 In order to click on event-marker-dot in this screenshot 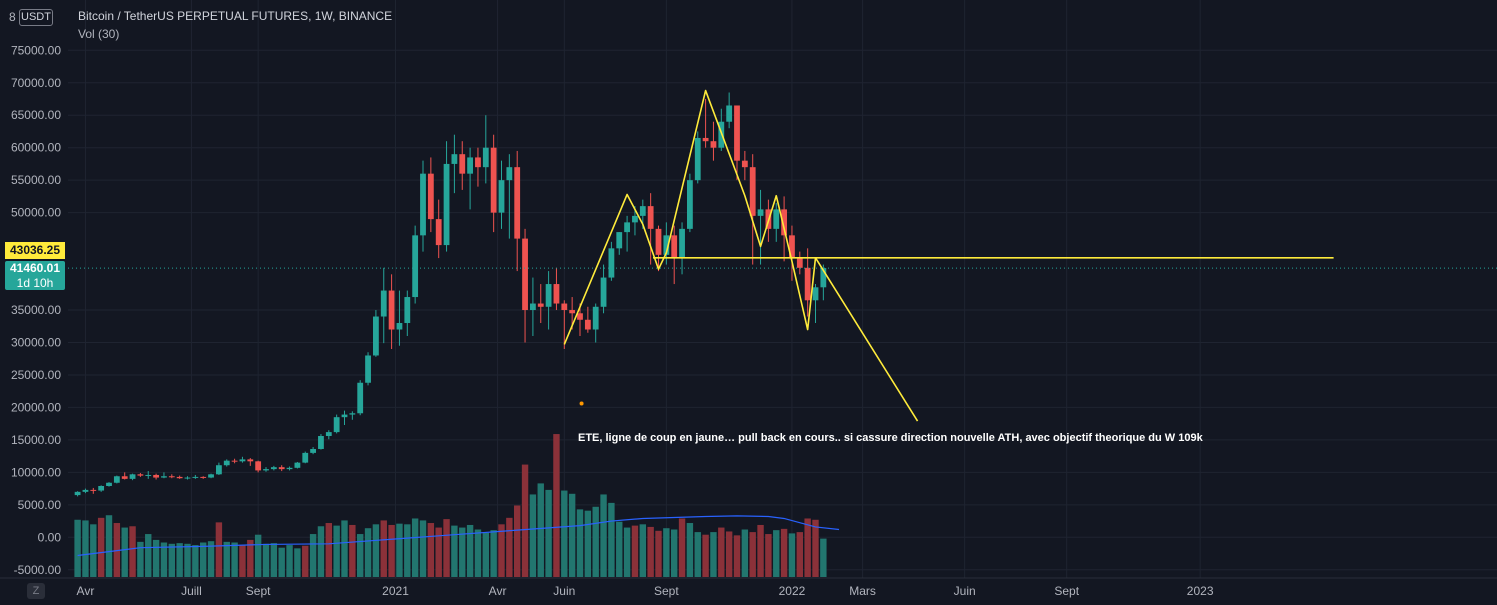, I will do `click(581, 403)`.